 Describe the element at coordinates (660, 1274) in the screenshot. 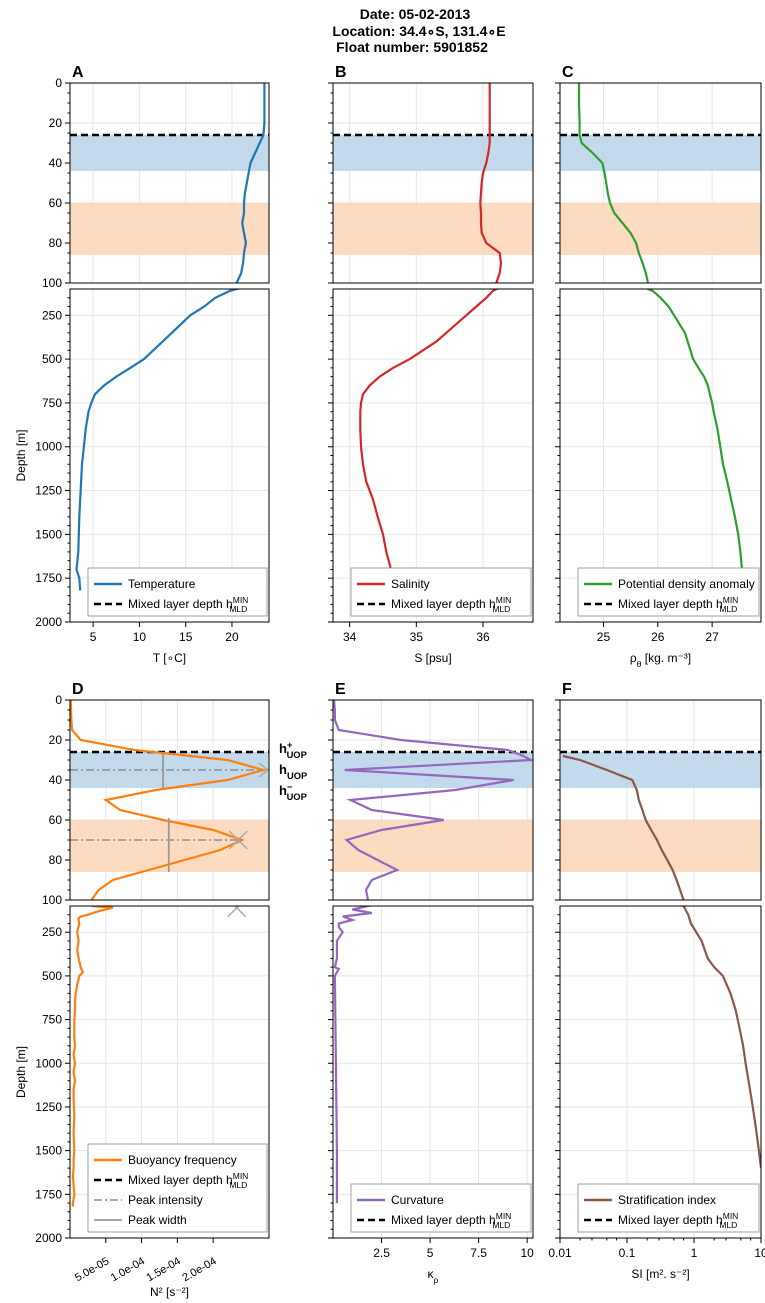

I see `x-axis-label: SI [m². s⁻²]` at that location.